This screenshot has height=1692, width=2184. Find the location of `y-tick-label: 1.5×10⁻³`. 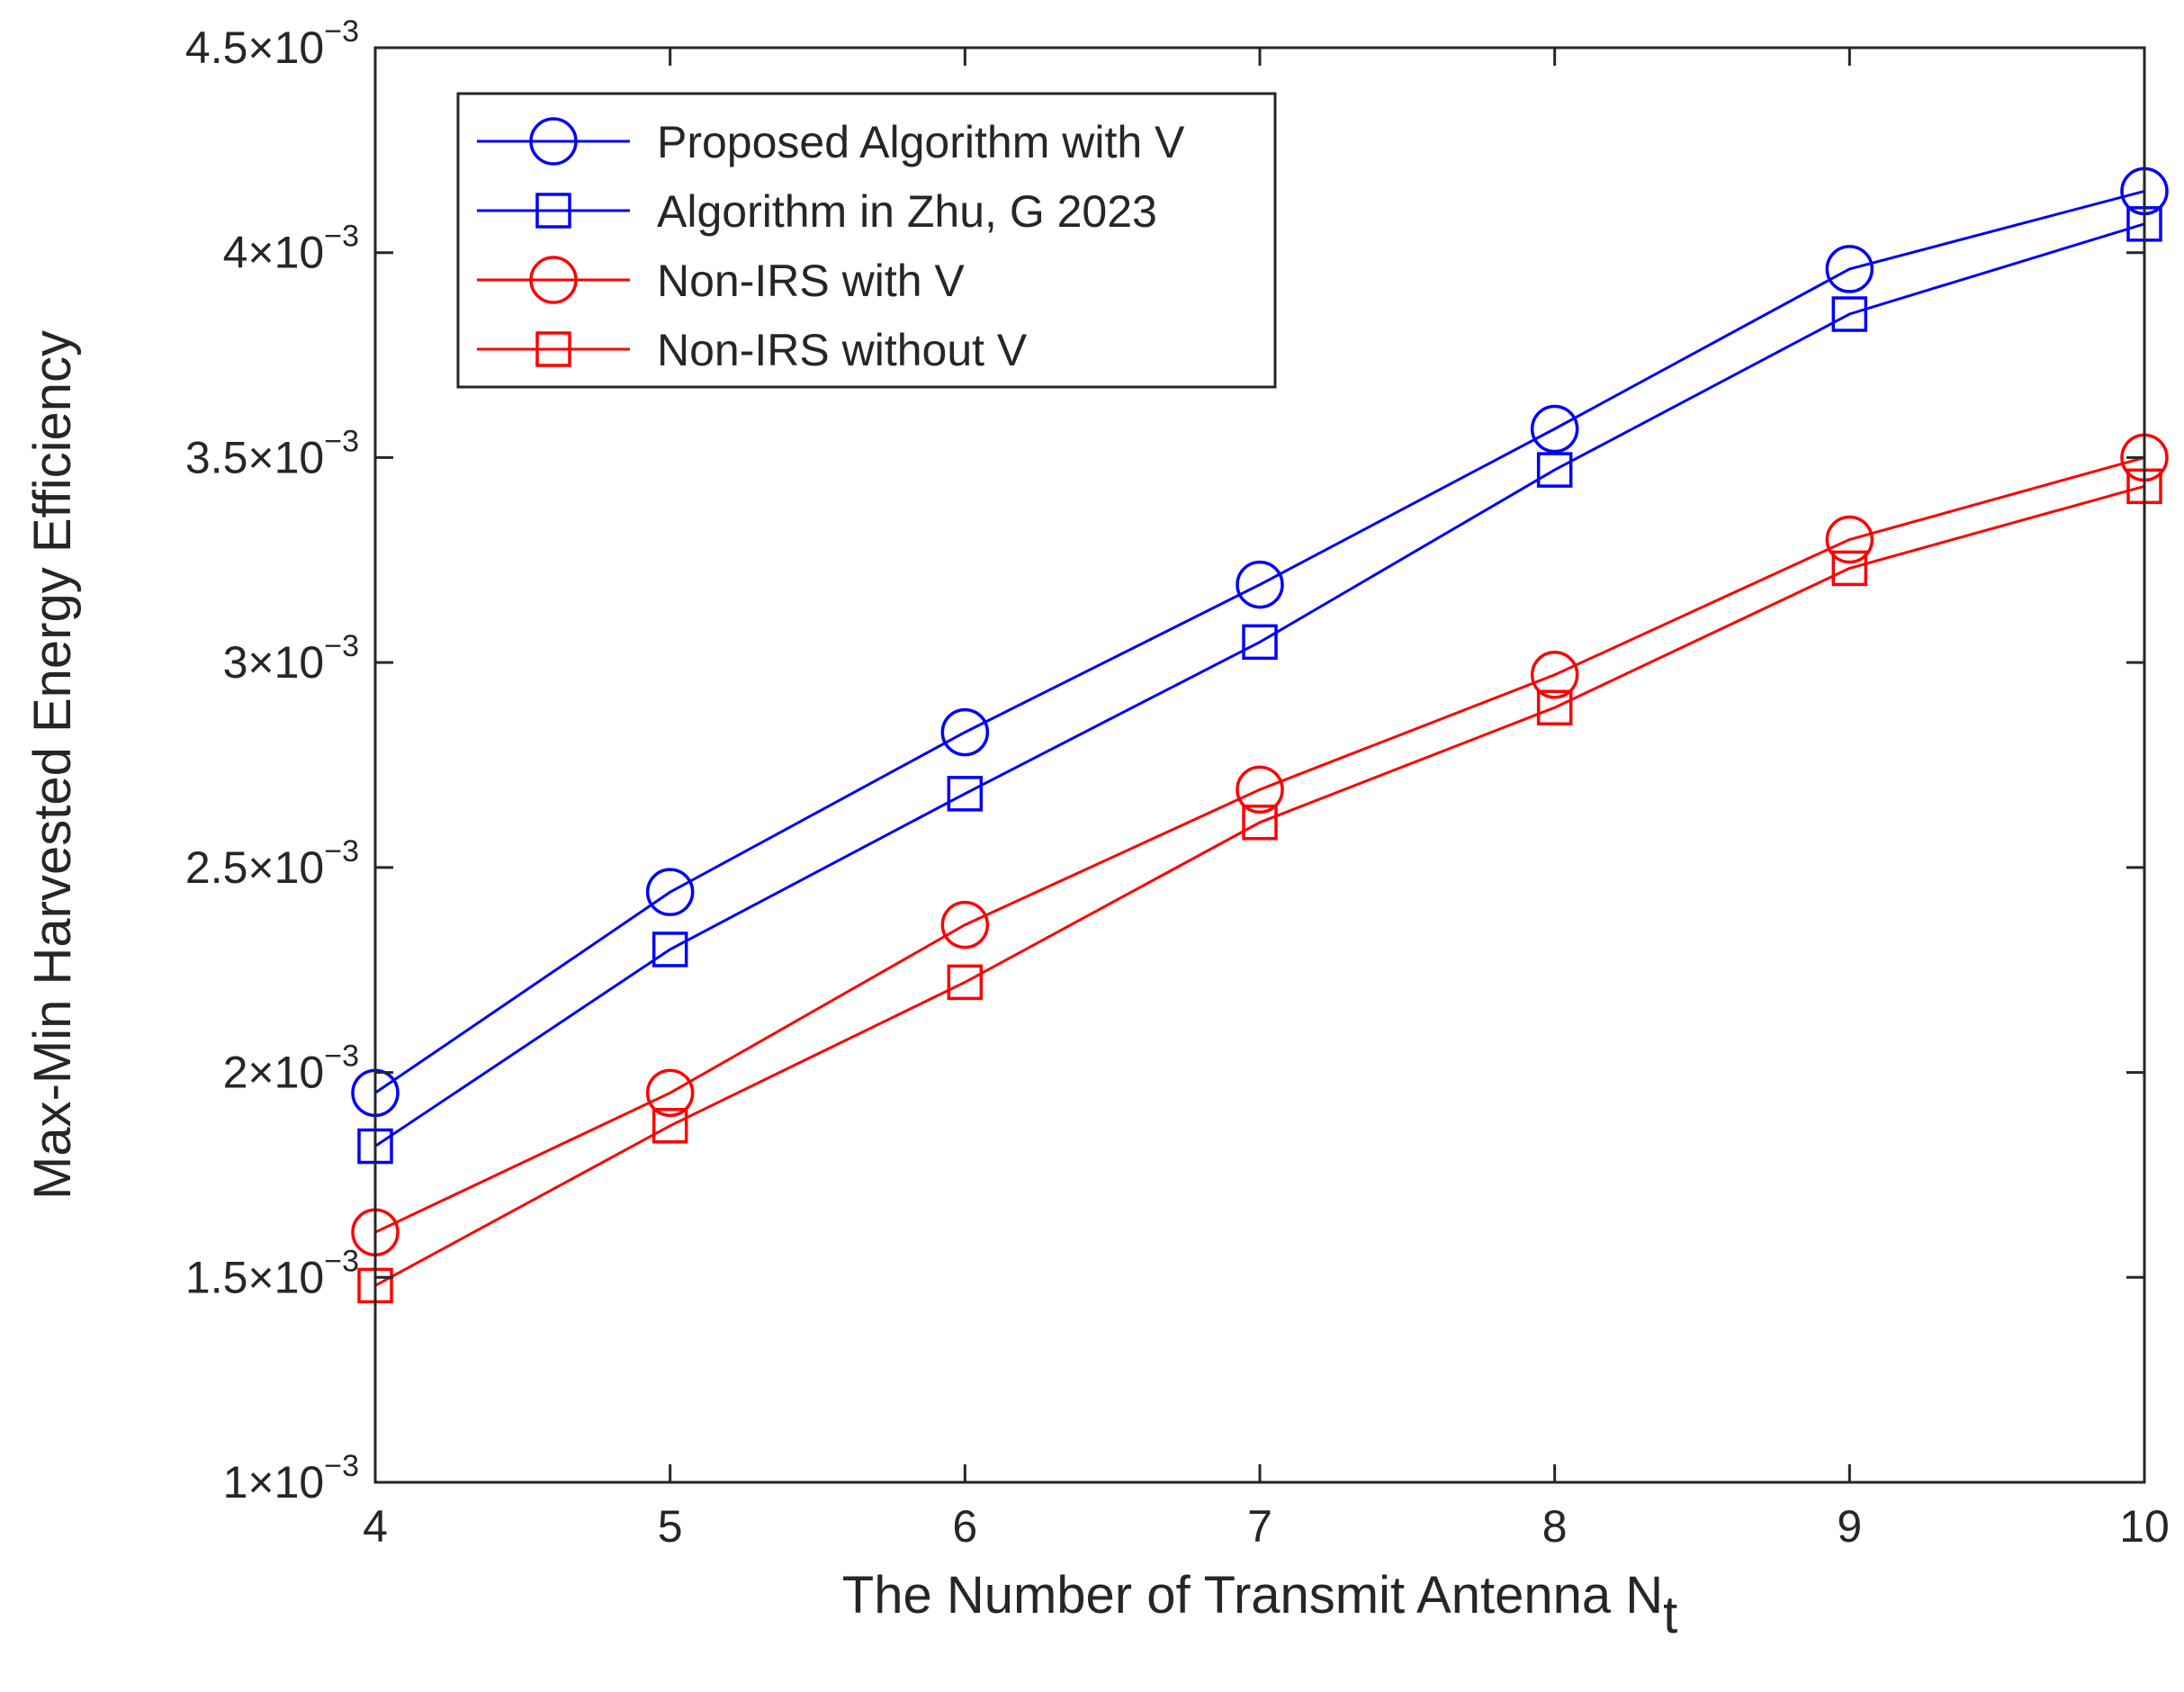

y-tick-label: 1.5×10⁻³ is located at coordinates (272, 1273).